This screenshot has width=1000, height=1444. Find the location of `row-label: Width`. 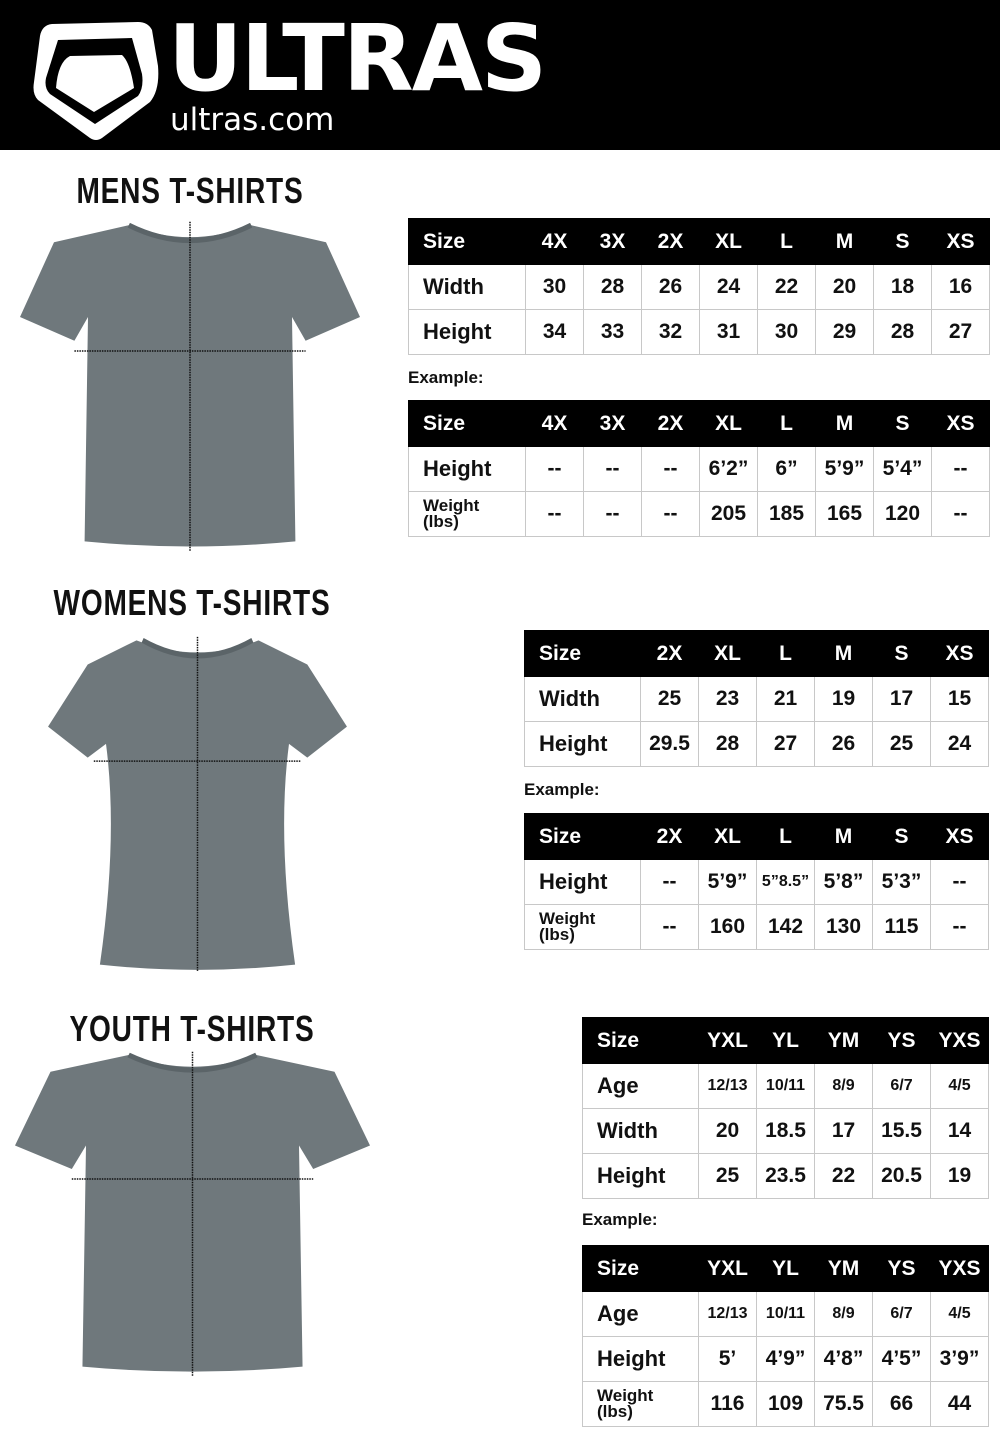

row-label: Width is located at coordinates (640, 1131).